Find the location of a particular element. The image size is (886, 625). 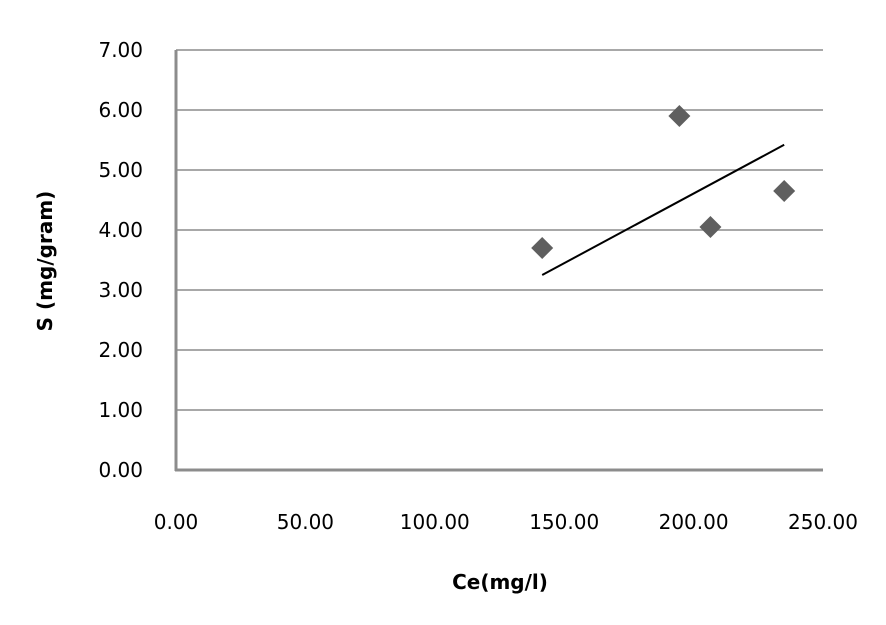

trendline is located at coordinates (663, 209).